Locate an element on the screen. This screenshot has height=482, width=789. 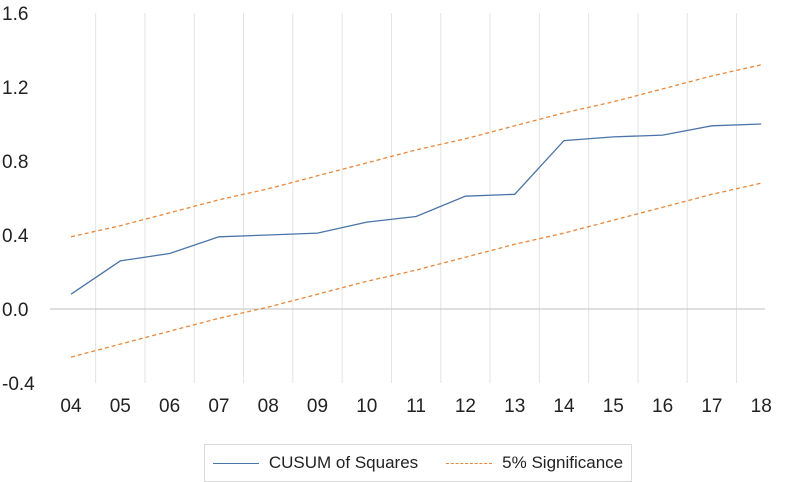
x-tick-label: 13 is located at coordinates (514, 406).